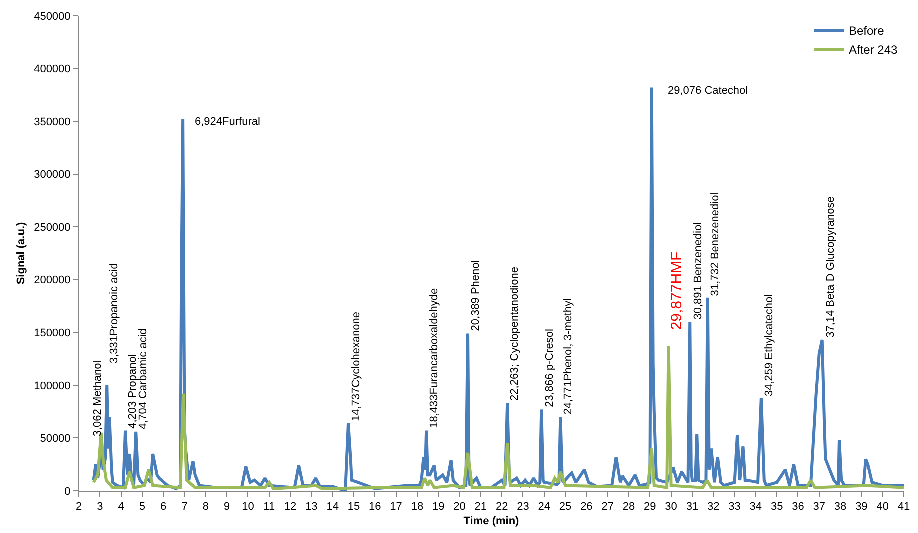  I want to click on x-tick-label: 29, so click(650, 507).